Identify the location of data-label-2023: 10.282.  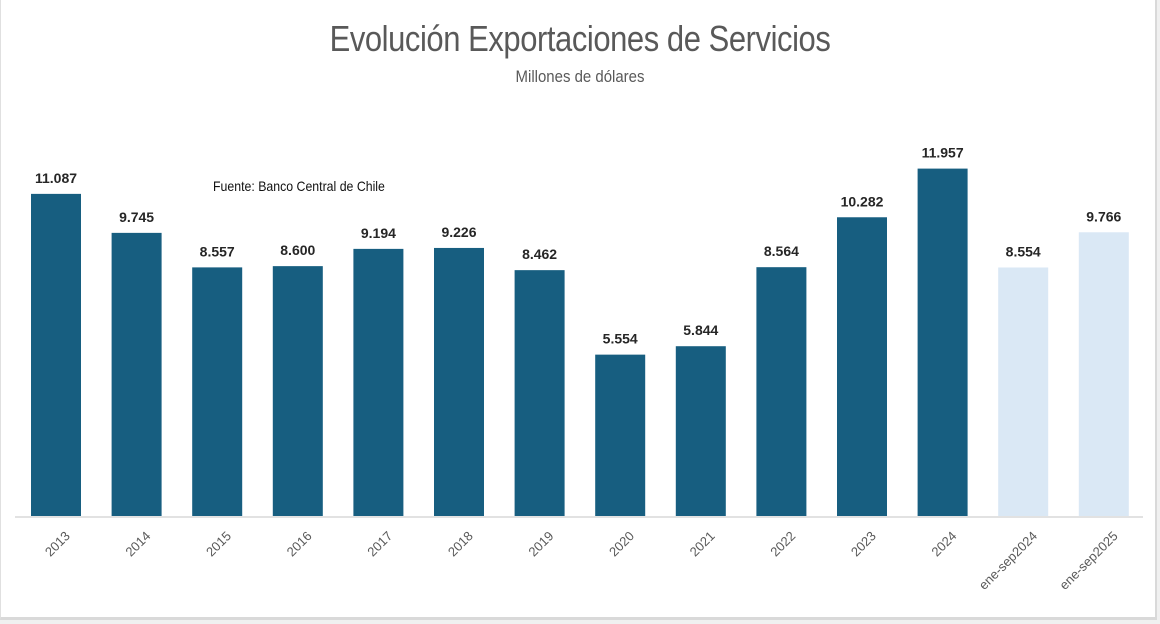
(862, 201).